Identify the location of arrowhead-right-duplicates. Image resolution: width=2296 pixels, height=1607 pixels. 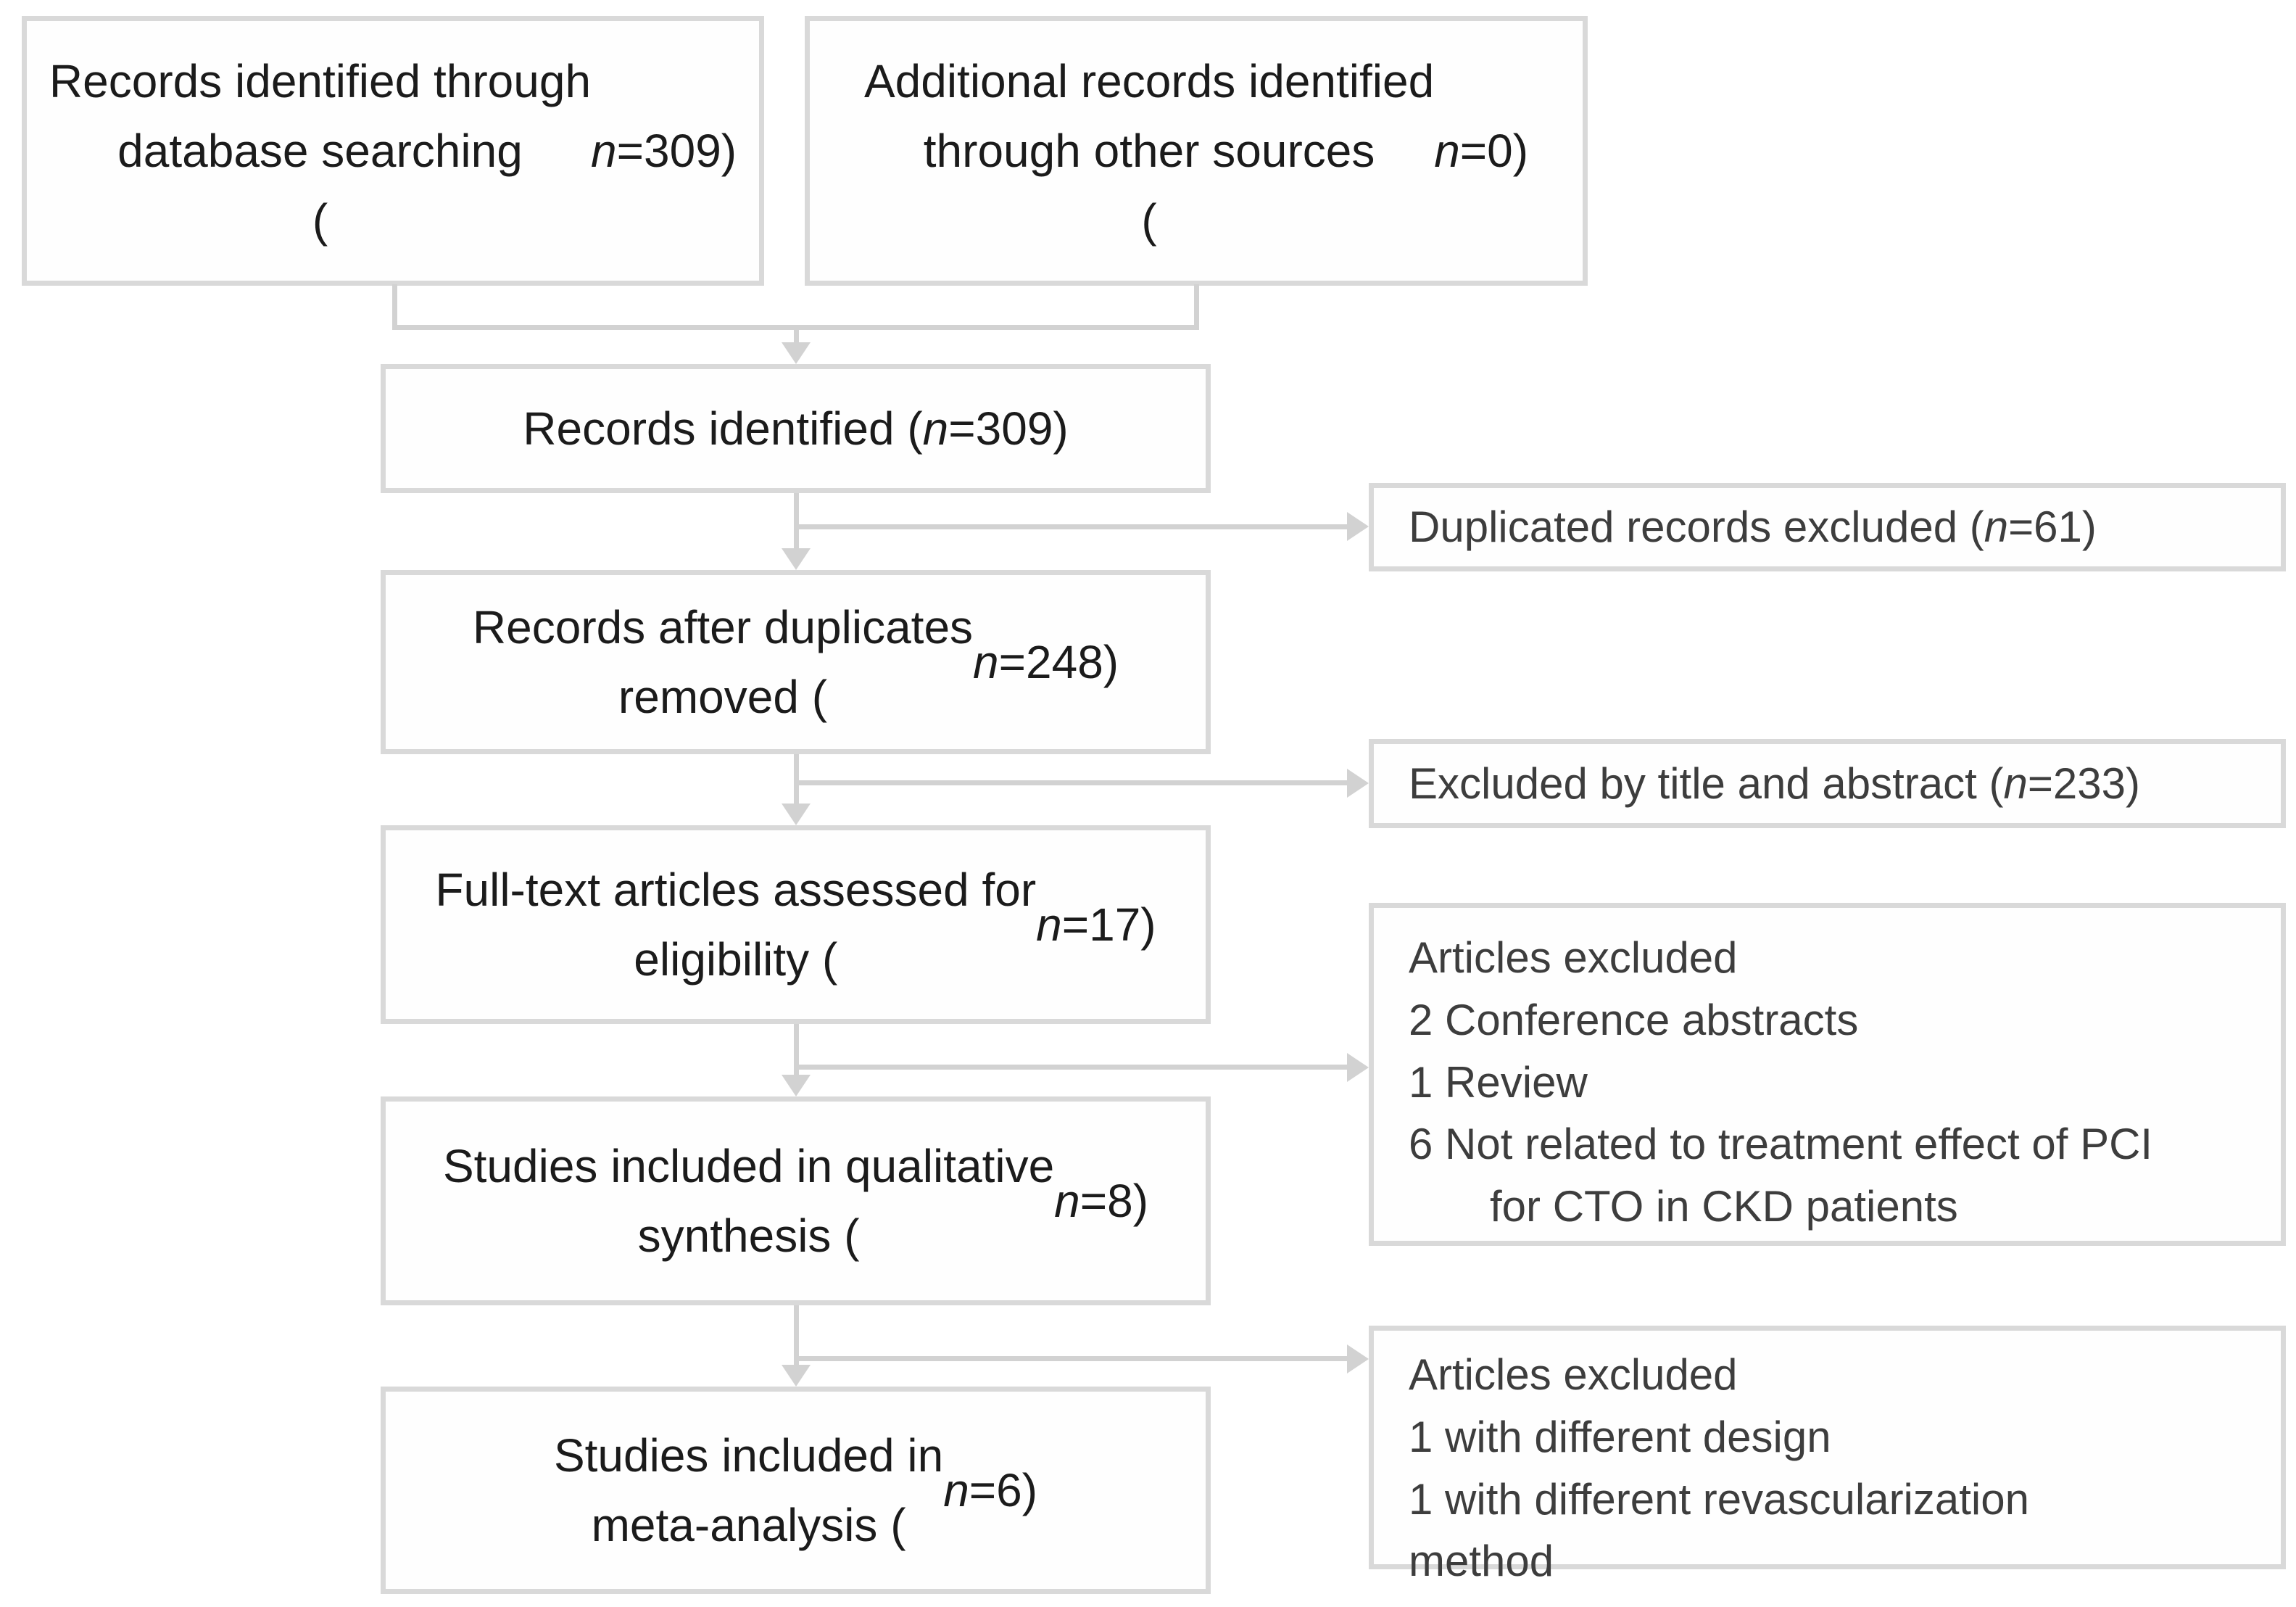
(1358, 526).